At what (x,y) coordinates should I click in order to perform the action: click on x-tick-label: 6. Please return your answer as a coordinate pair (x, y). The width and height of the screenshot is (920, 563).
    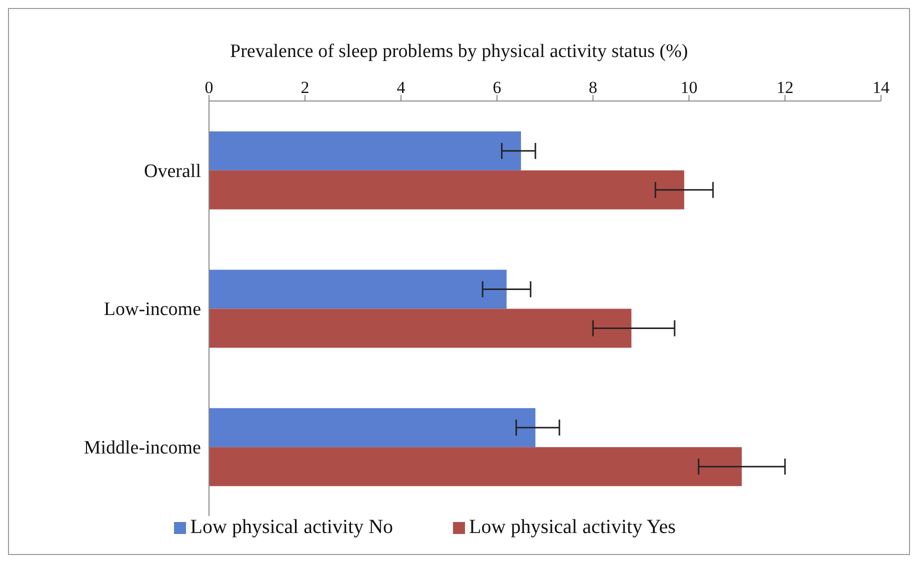
    Looking at the image, I should click on (497, 87).